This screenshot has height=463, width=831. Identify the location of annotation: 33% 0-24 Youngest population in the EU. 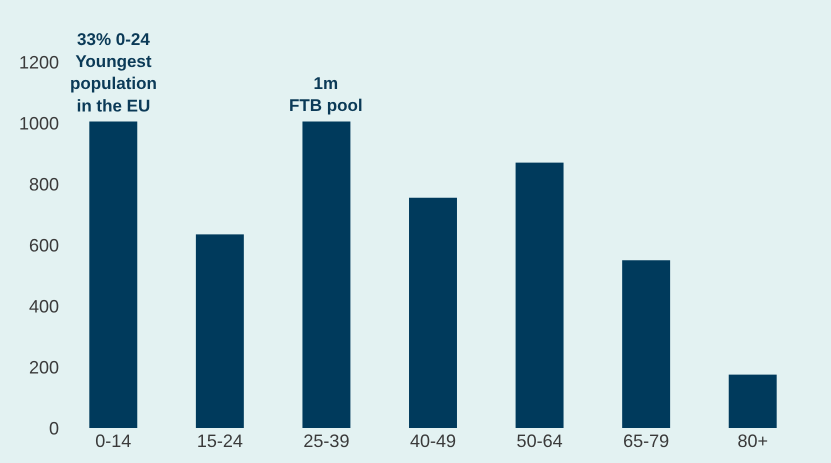
(113, 73).